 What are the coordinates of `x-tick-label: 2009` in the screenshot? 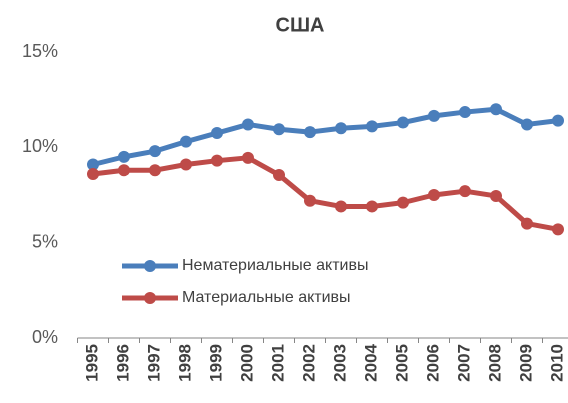 It's located at (525, 363).